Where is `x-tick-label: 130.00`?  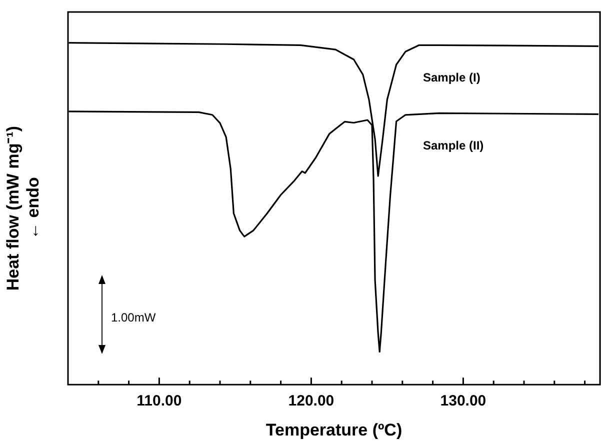 x-tick-label: 130.00 is located at coordinates (463, 401).